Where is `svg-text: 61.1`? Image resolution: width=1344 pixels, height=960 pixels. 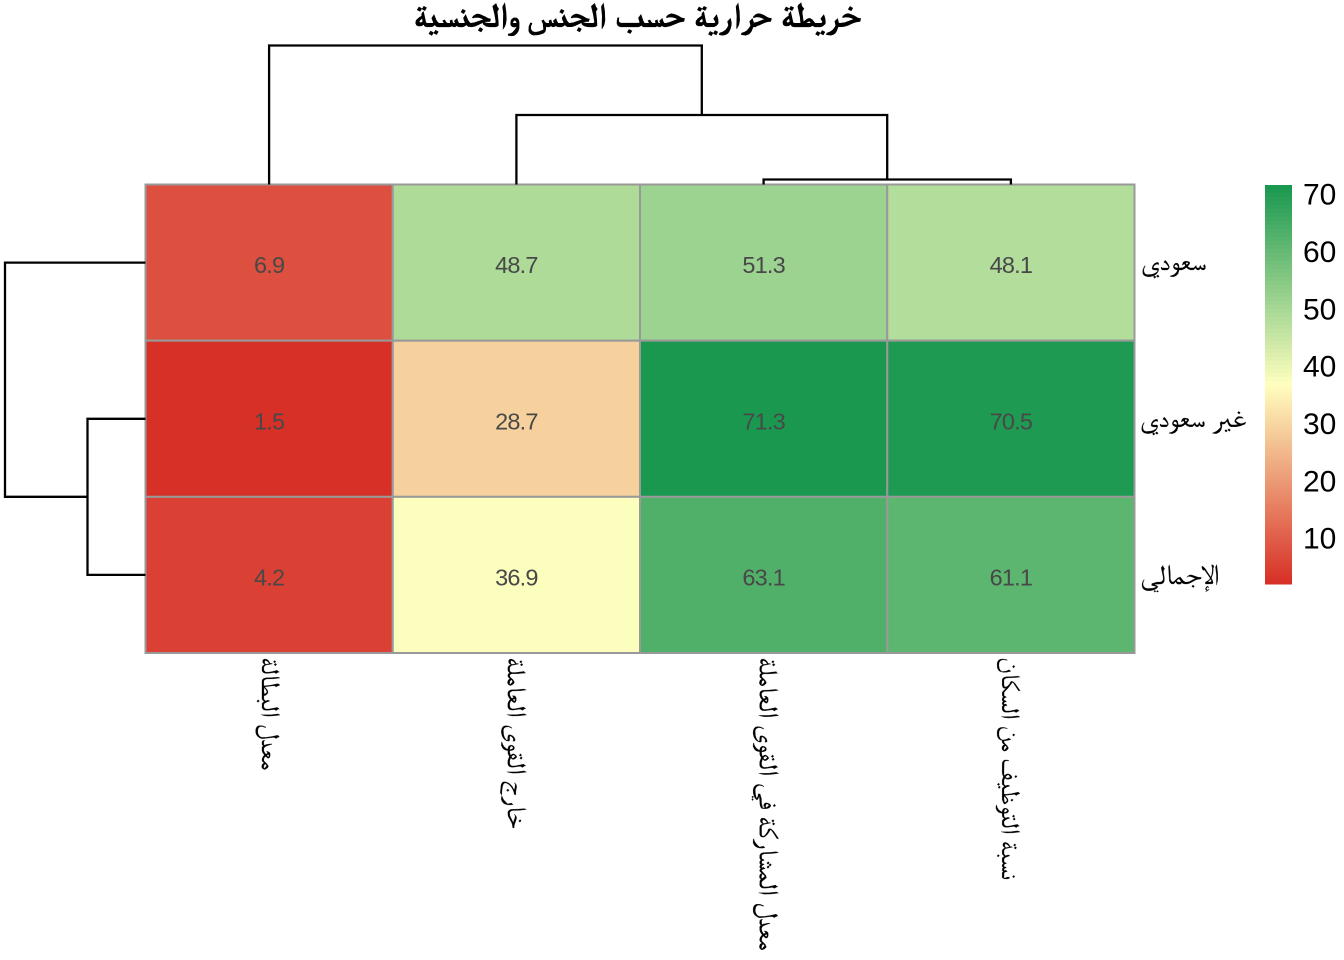 svg-text: 61.1 is located at coordinates (1011, 578).